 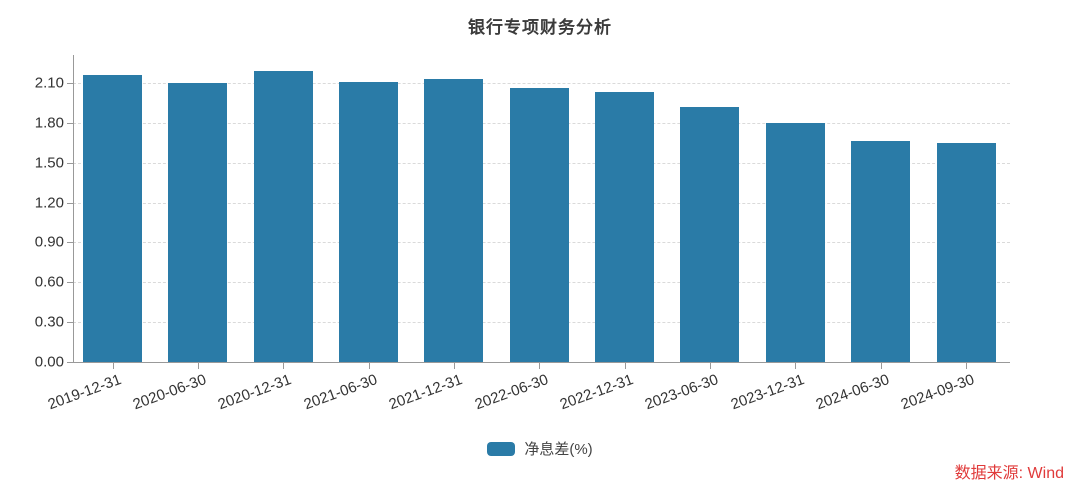 What do you see at coordinates (541, 362) in the screenshot?
I see `x-axis-line` at bounding box center [541, 362].